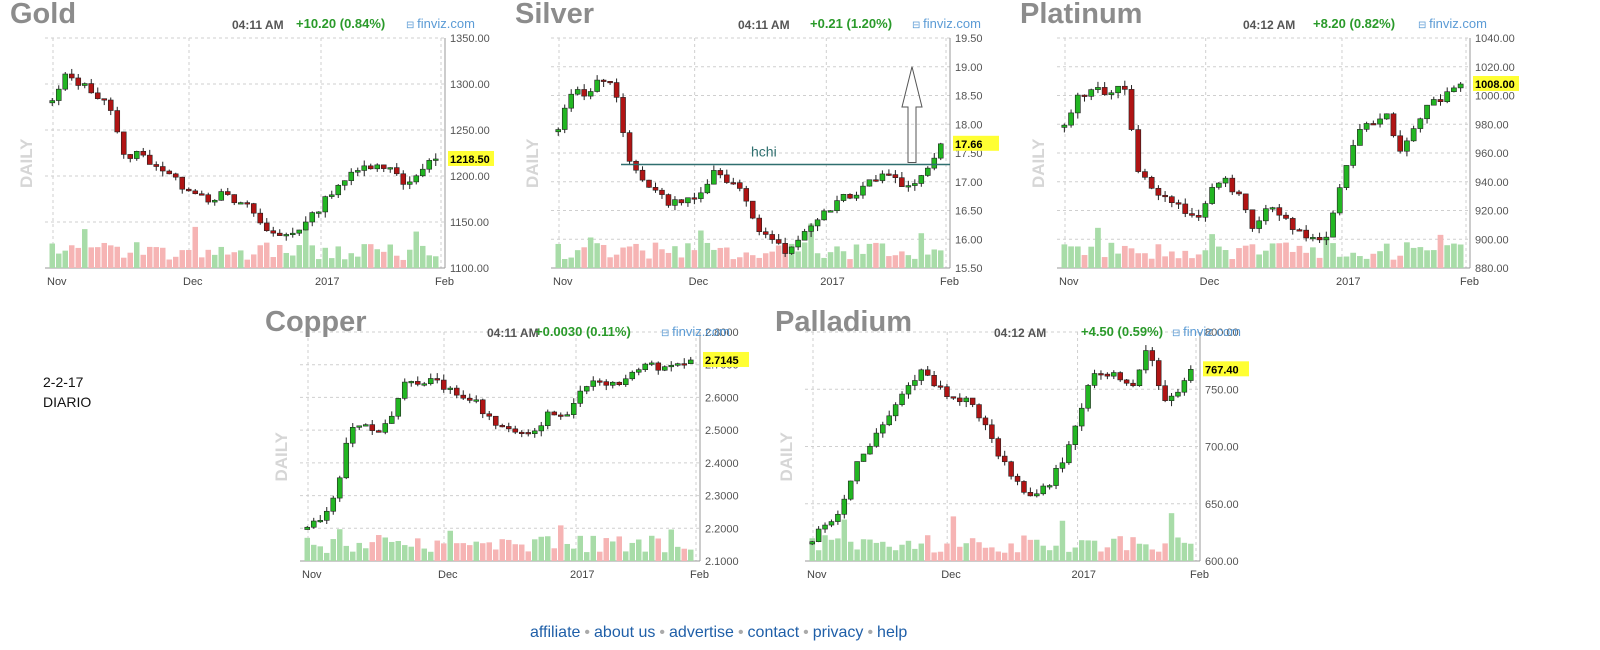 The height and width of the screenshot is (650, 1600). I want to click on copper-last-price-tag, so click(726, 359).